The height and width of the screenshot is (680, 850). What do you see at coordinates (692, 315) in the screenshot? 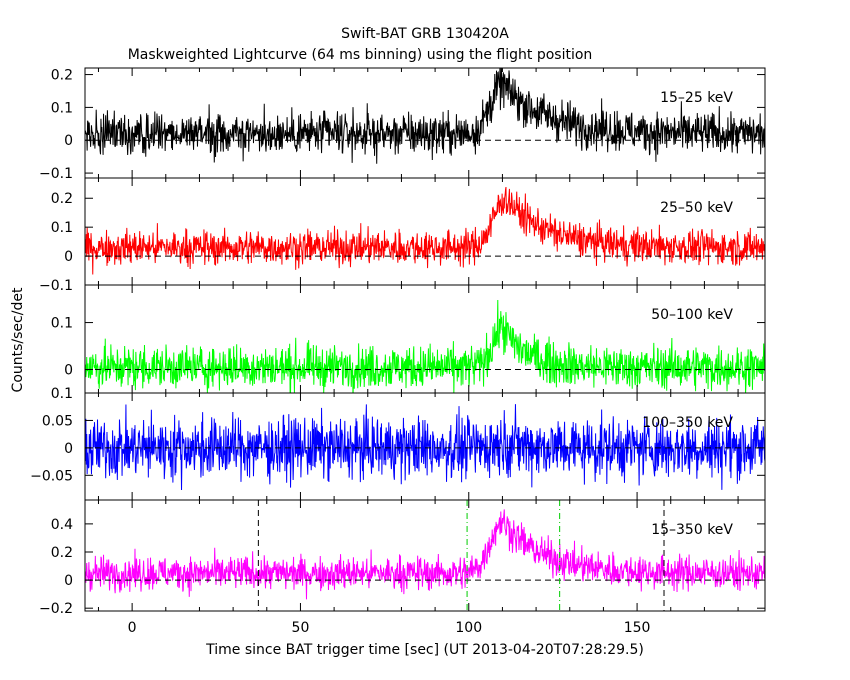
I see `series-label: 50–100 keV` at bounding box center [692, 315].